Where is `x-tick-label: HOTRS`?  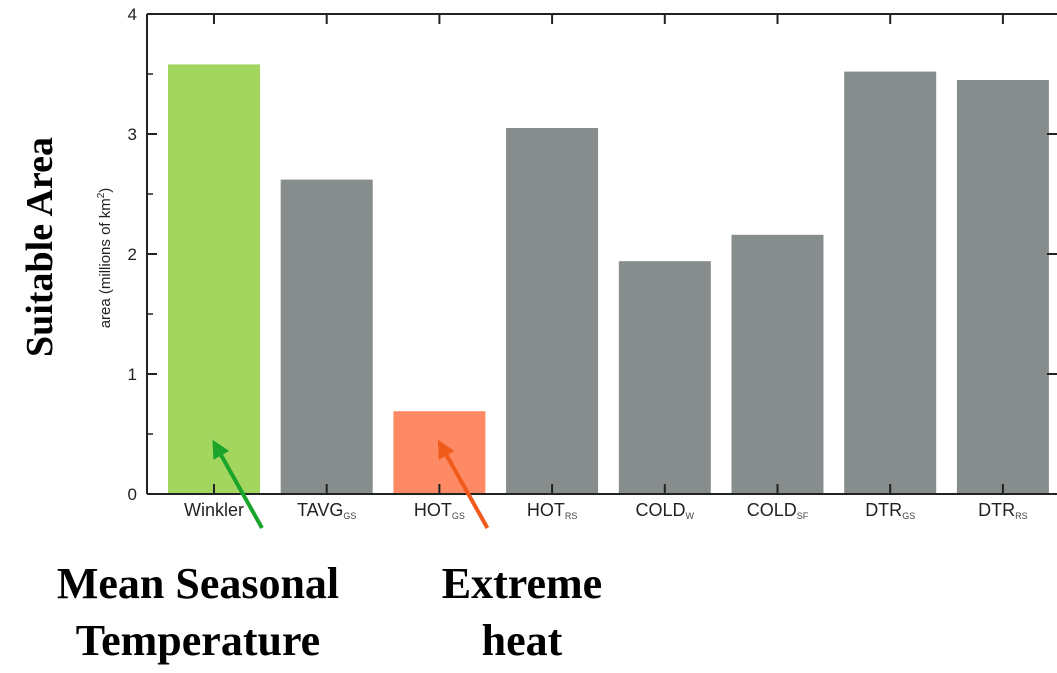 x-tick-label: HOTRS is located at coordinates (552, 510).